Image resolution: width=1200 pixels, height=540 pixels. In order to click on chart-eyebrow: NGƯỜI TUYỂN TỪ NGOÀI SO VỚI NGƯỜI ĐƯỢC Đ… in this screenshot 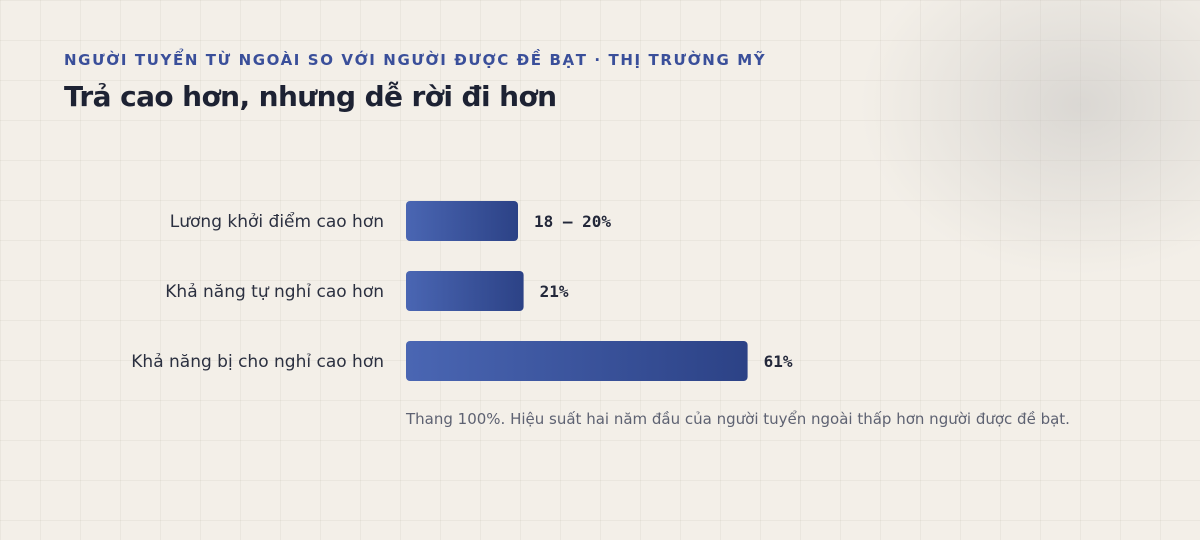, I will do `click(415, 60)`.